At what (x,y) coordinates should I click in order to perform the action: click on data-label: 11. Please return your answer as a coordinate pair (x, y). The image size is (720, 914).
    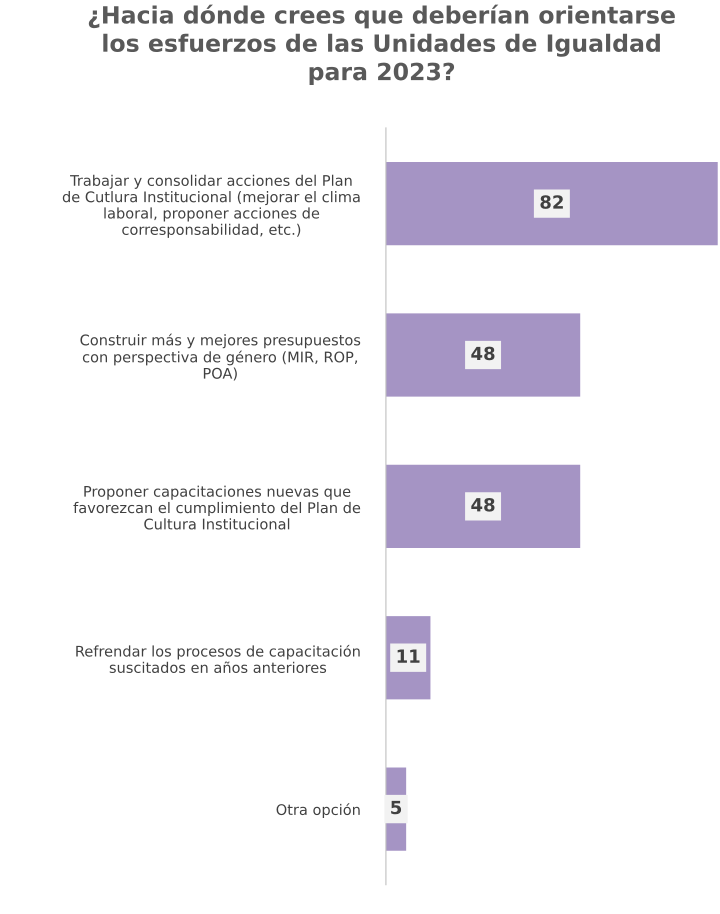
    Looking at the image, I should click on (409, 656).